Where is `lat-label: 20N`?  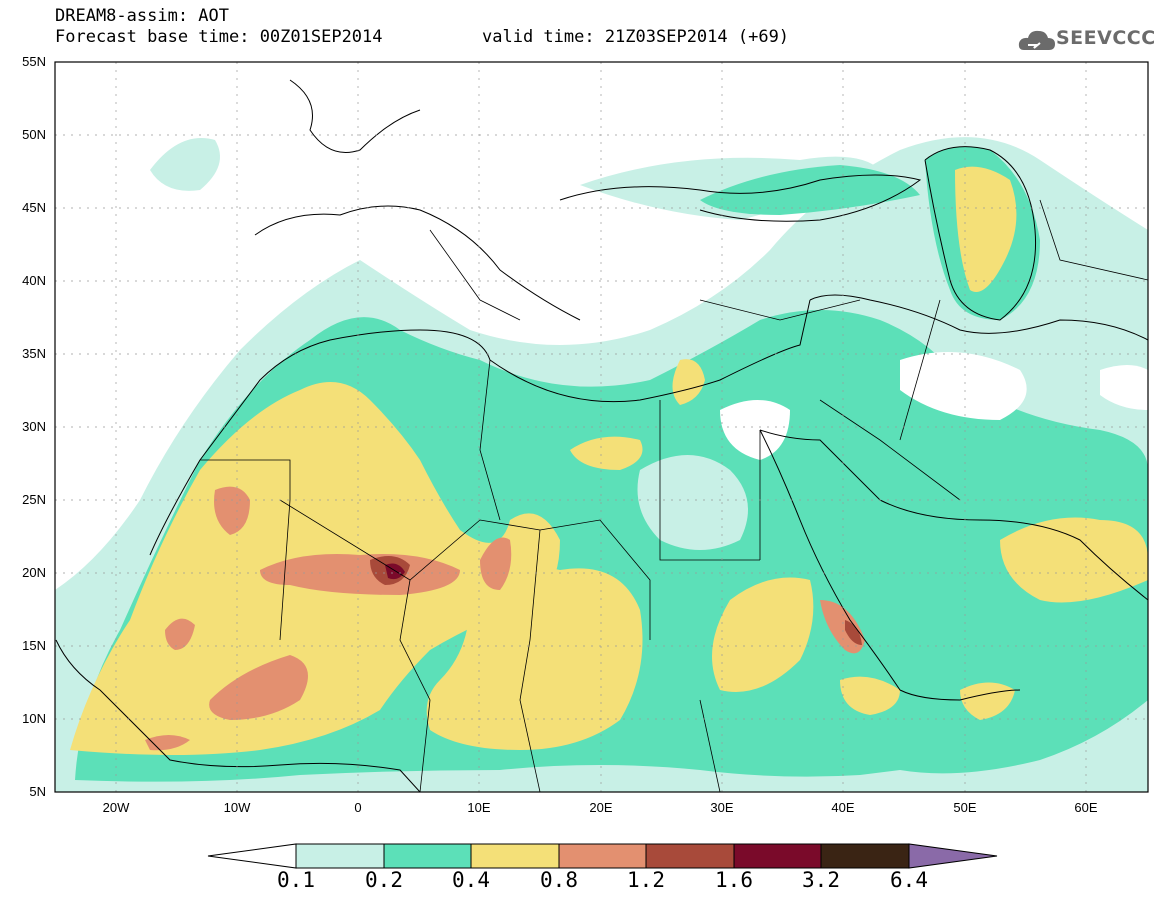 lat-label: 20N is located at coordinates (34, 572).